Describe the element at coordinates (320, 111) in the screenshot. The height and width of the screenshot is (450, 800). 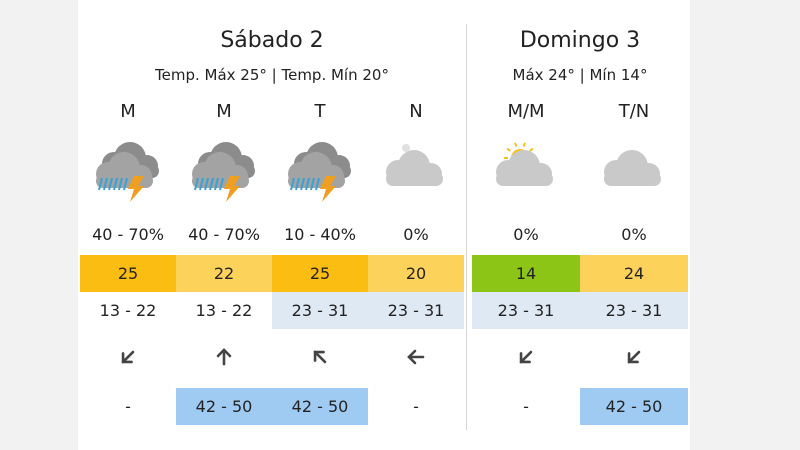
I see `period-label: T` at that location.